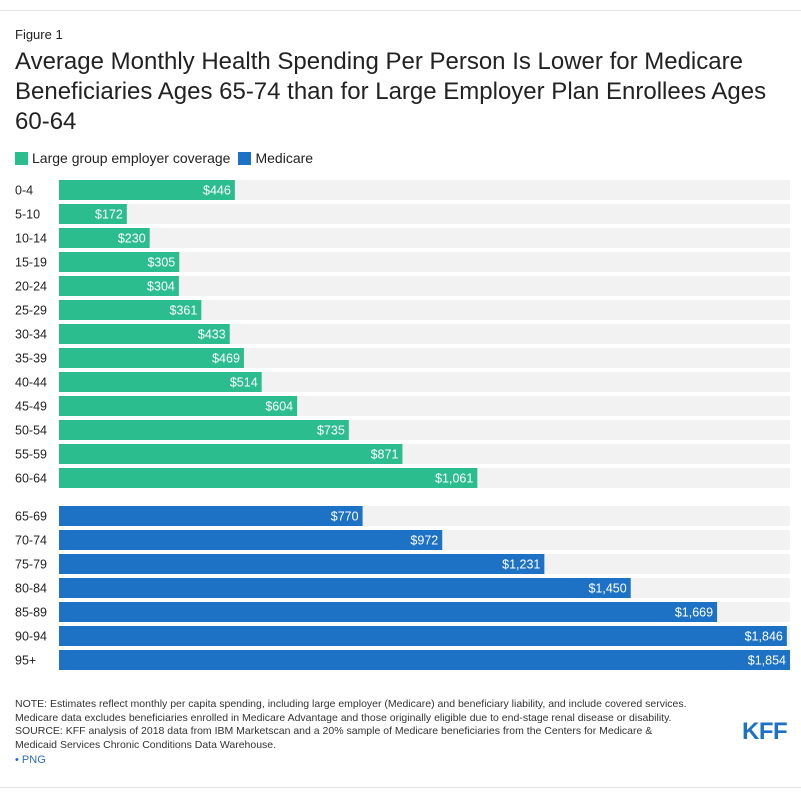 The height and width of the screenshot is (798, 801). I want to click on legend: Large group employer coverage Medicare, so click(168, 158).